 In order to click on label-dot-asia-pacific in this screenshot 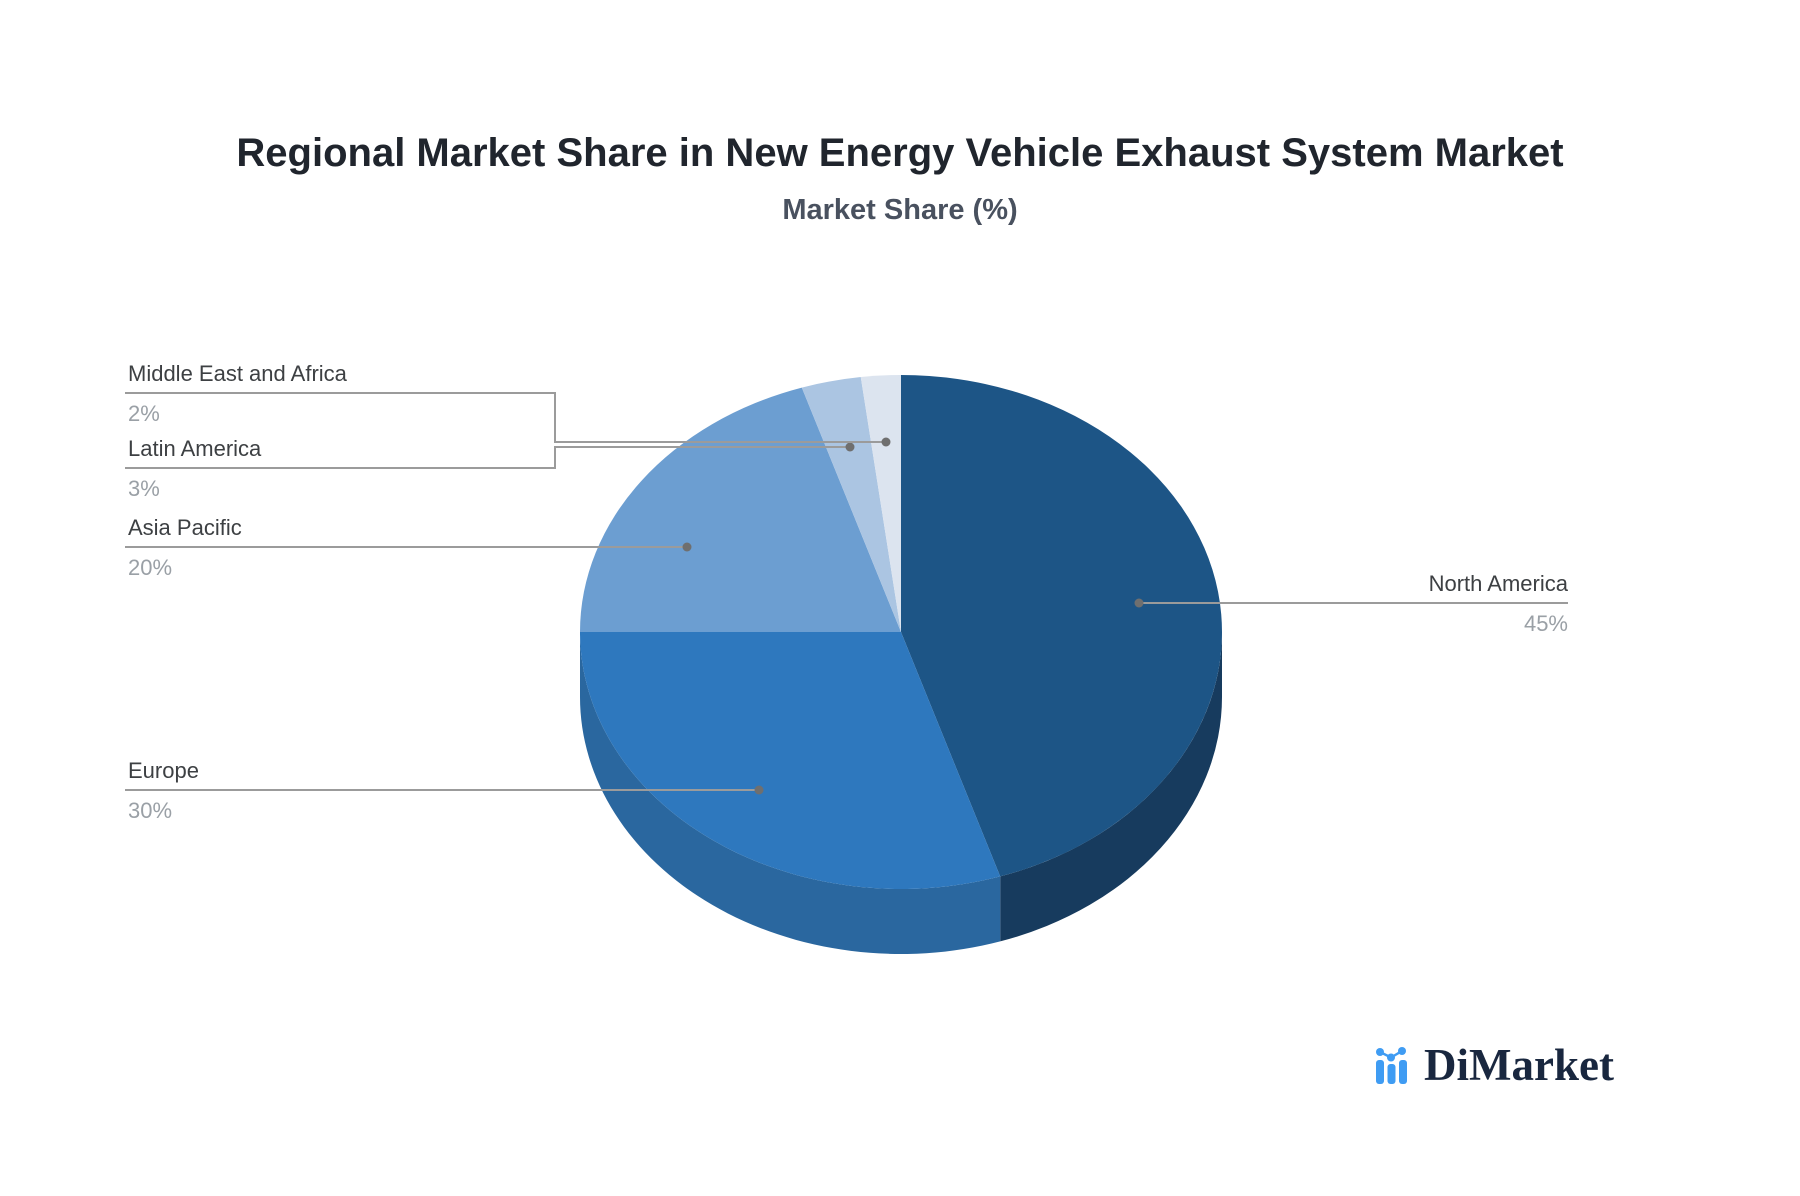, I will do `click(687, 547)`.